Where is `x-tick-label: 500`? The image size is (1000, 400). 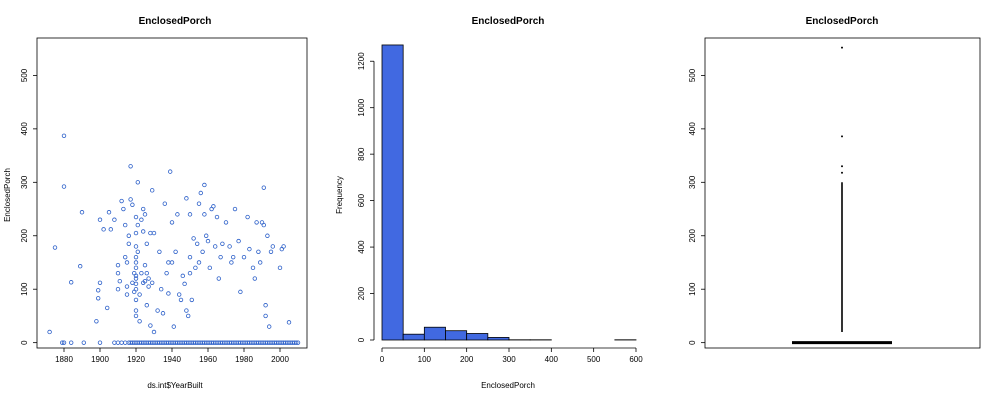
x-tick-label: 500 is located at coordinates (594, 359).